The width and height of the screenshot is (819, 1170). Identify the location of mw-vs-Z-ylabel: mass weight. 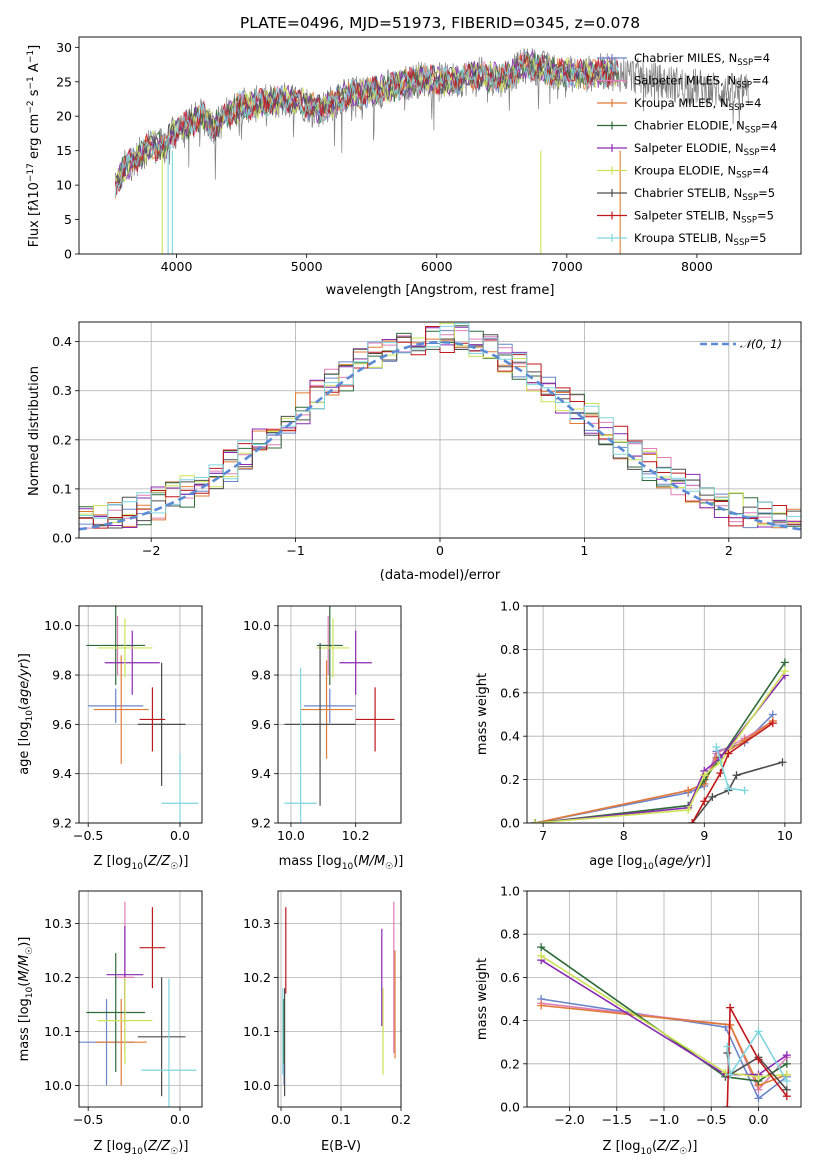
(482, 999).